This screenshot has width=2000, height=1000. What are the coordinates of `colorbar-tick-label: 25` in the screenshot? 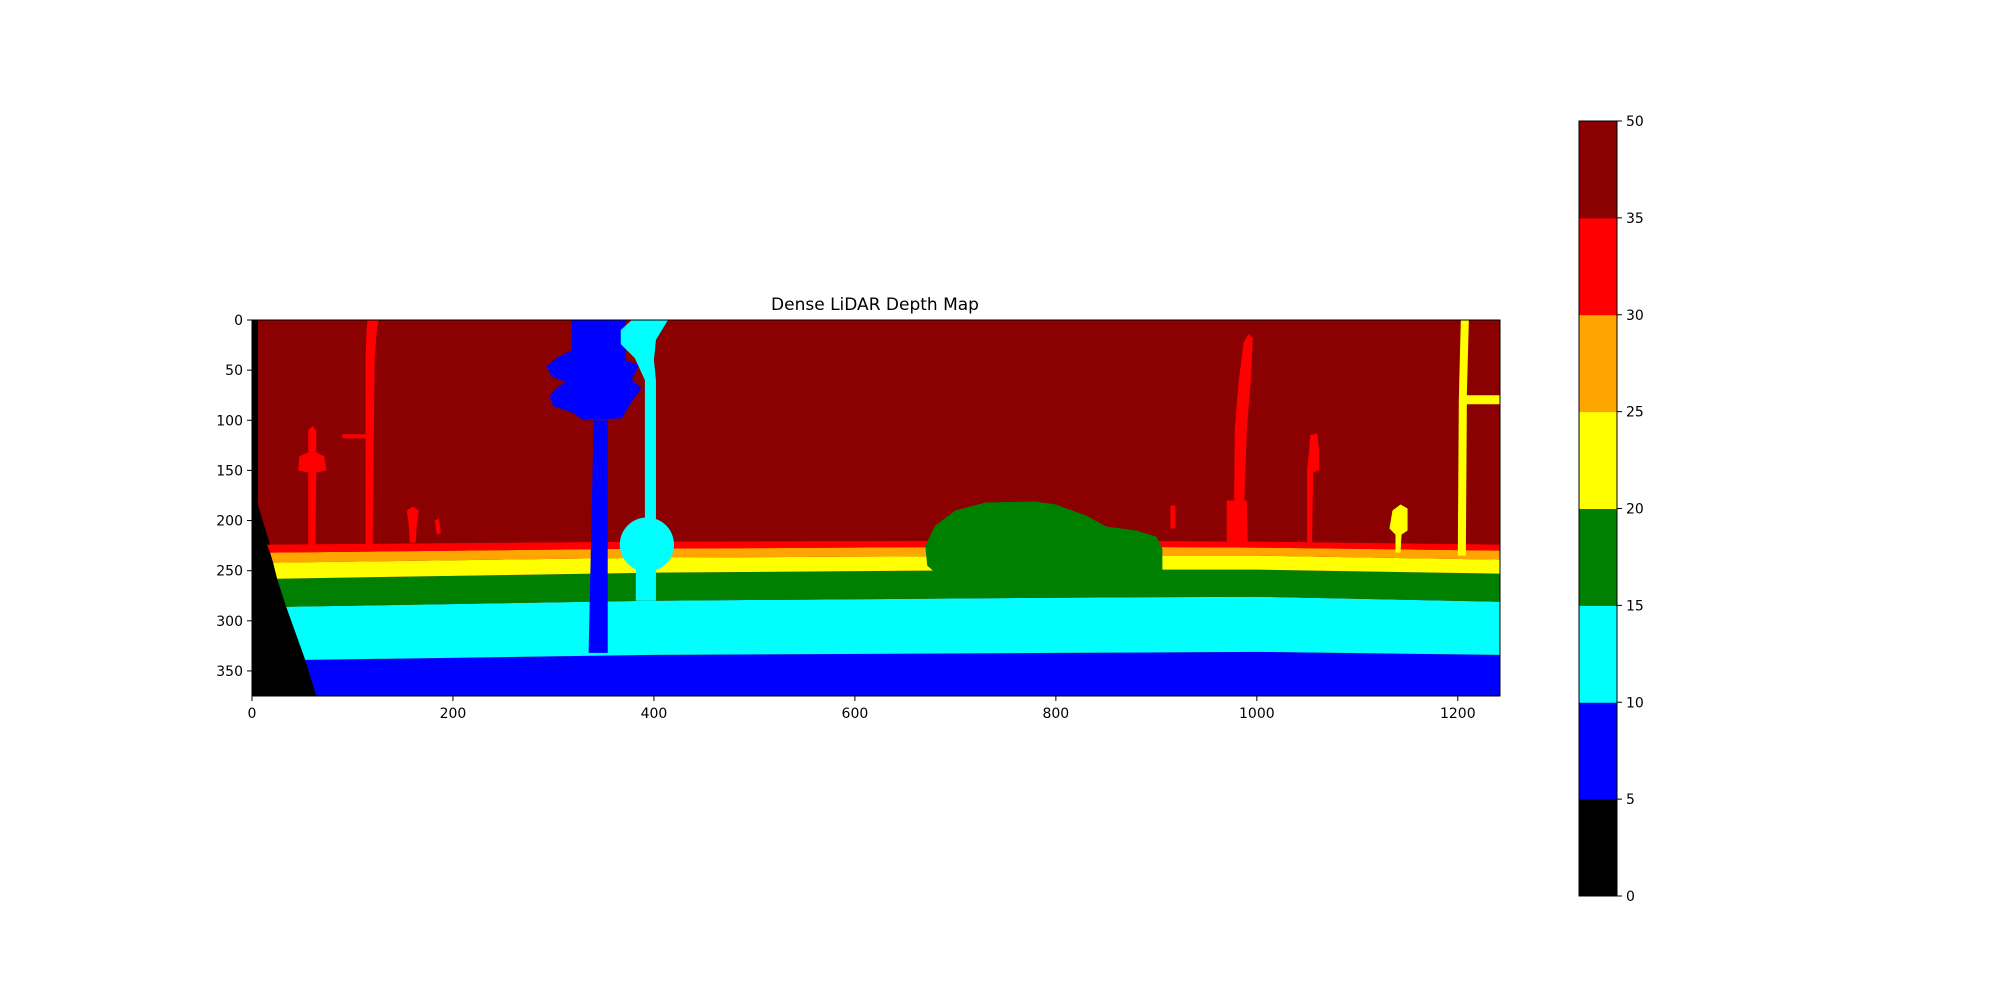 It's located at (1635, 413).